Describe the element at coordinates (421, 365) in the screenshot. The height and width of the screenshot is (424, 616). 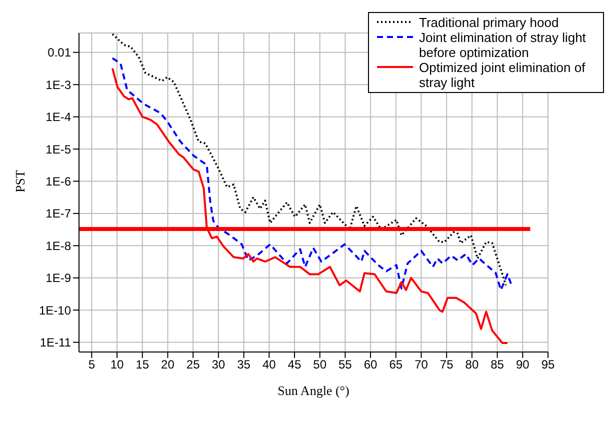
I see `x-tick-label: 70` at that location.